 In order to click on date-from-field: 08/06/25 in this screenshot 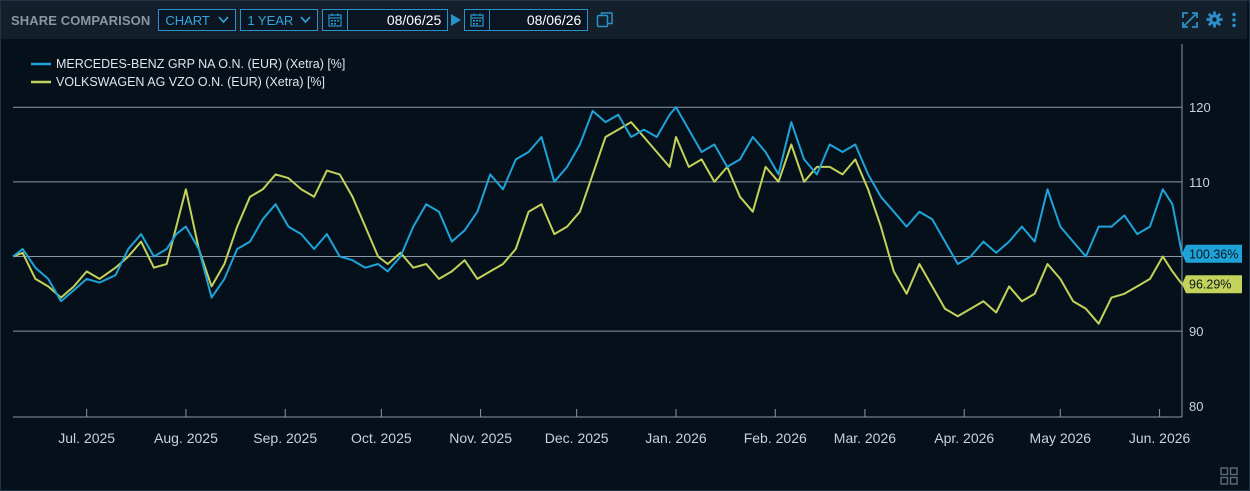, I will do `click(385, 20)`.